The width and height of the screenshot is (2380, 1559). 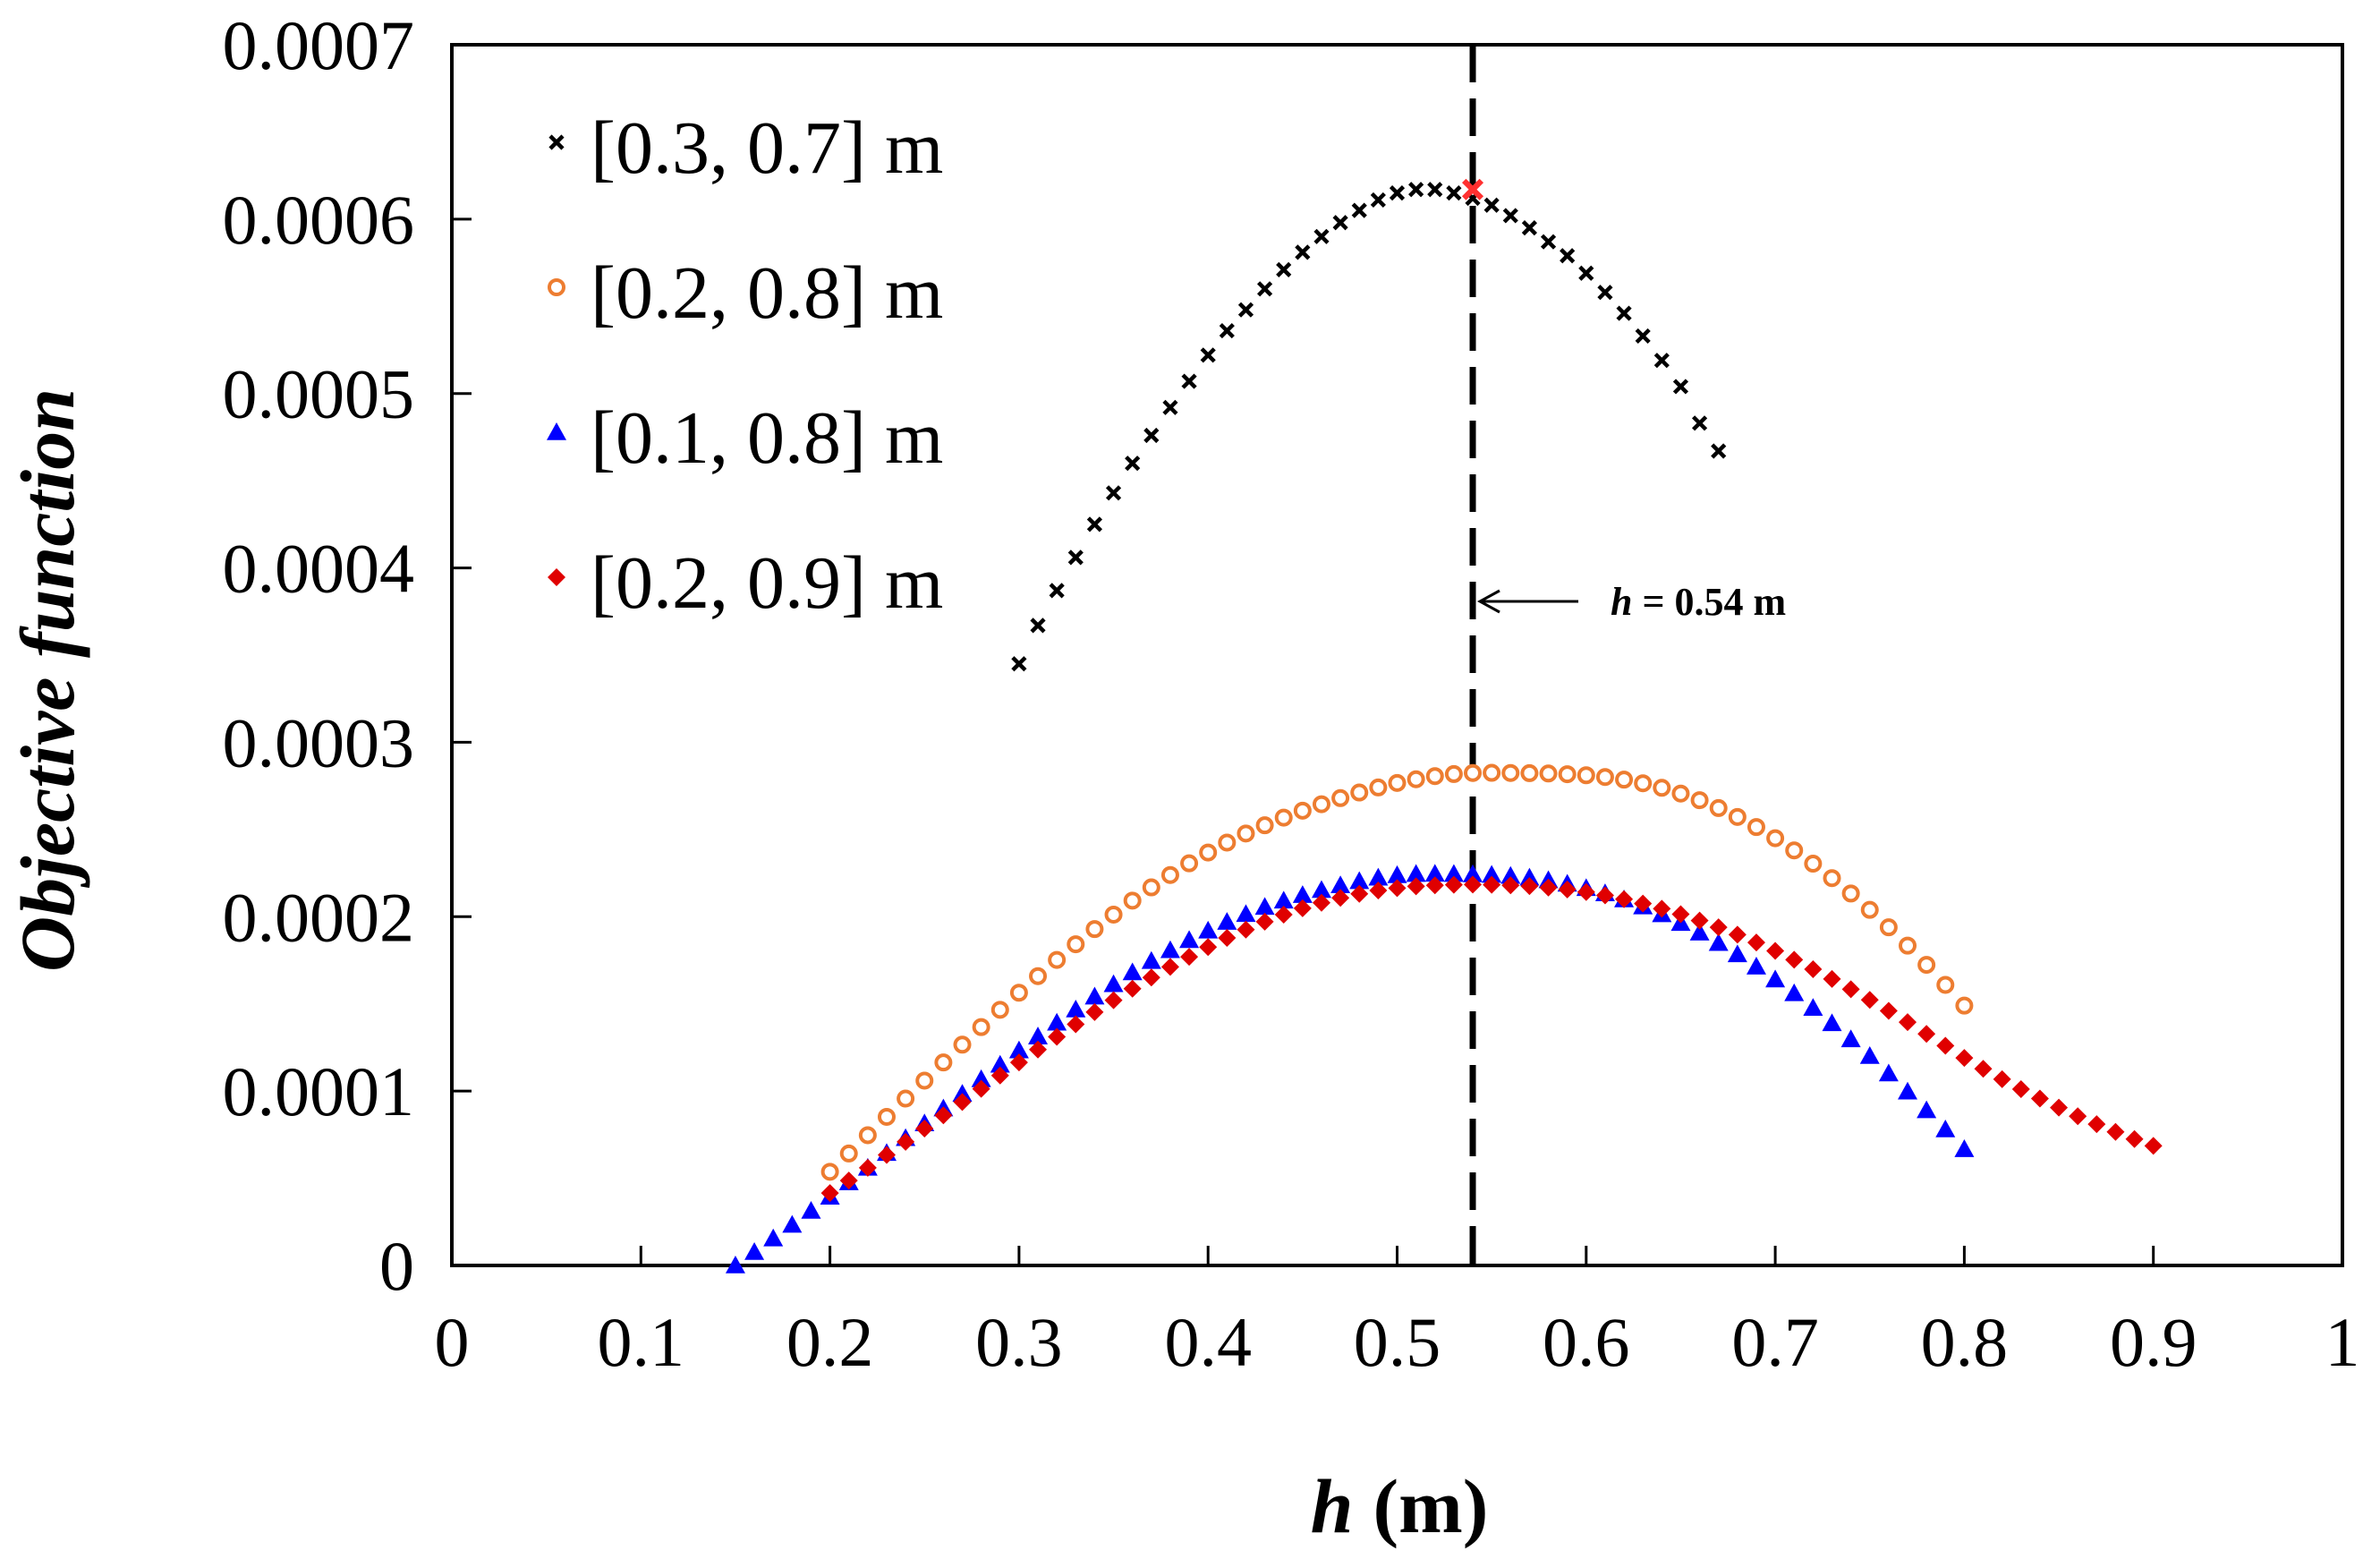 I want to click on x-axis-title: h (m), so click(x=1400, y=1506).